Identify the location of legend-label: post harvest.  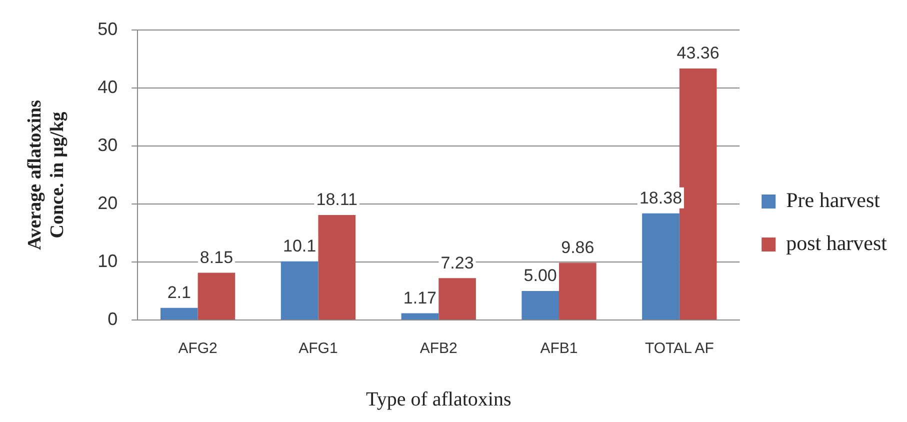
(837, 243).